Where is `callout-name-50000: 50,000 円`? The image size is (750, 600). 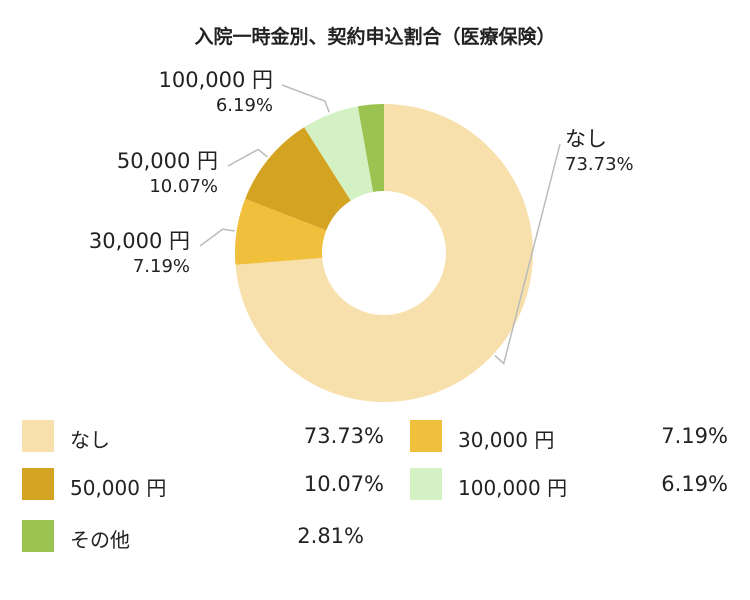 callout-name-50000: 50,000 円 is located at coordinates (167, 161).